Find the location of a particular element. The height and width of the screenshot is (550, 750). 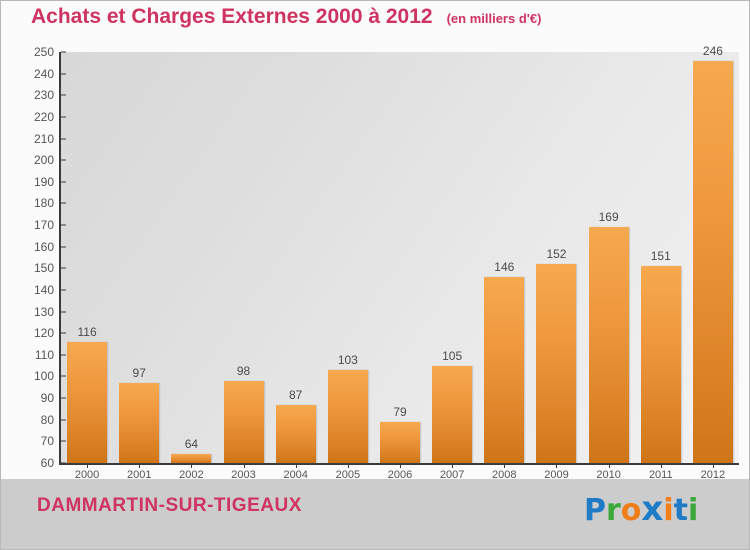

page-subtitle: (en milliers d'€) is located at coordinates (494, 18).